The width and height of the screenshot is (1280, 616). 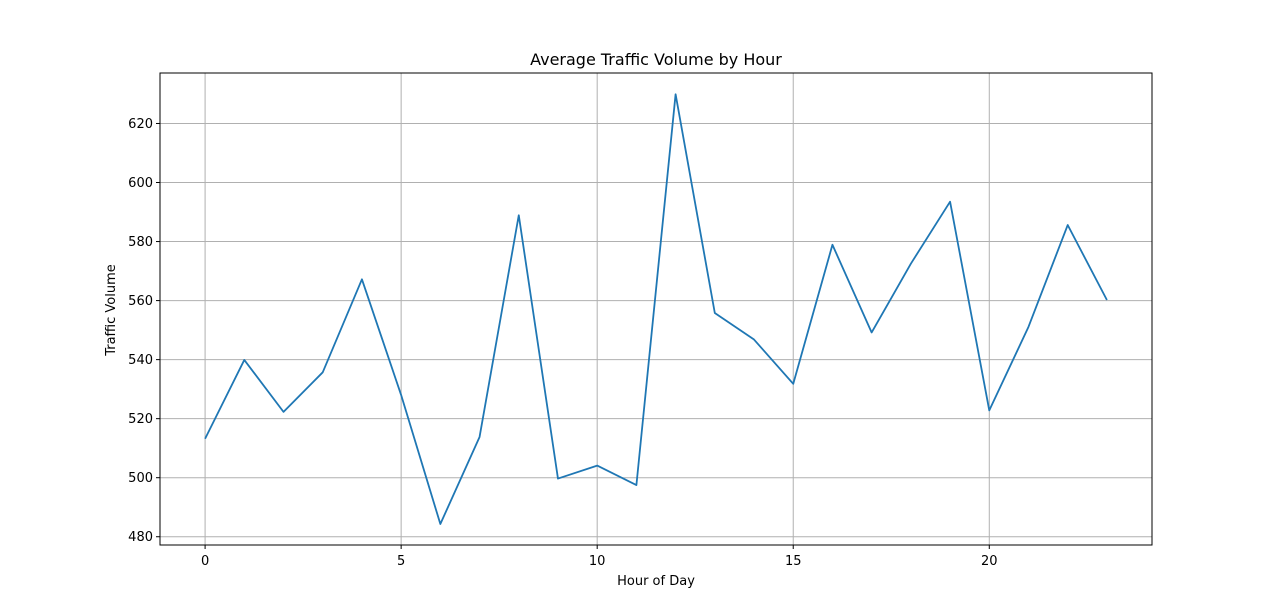 I want to click on y-tick-label: 560, so click(x=140, y=301).